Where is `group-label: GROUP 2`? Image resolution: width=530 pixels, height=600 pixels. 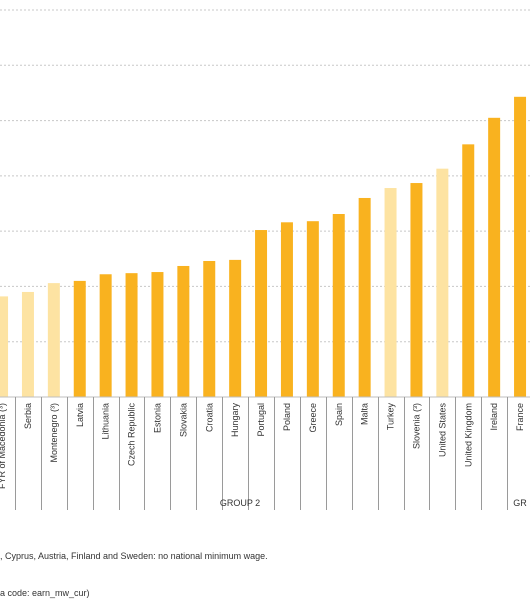 group-label: GROUP 2 is located at coordinates (240, 503).